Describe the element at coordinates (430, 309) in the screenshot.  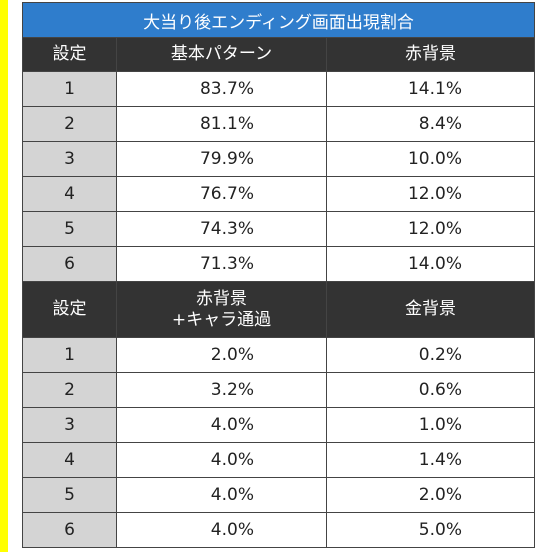
I see `header-cell: 金背景` at that location.